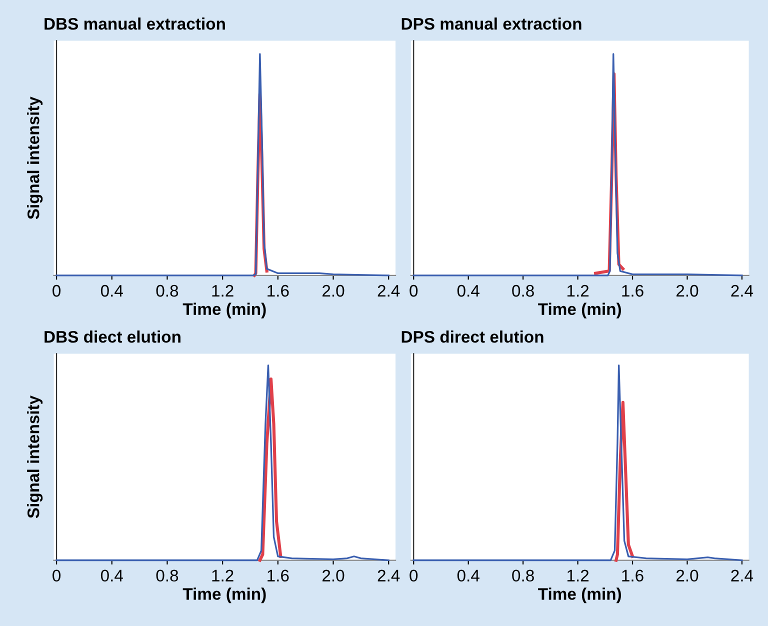 The image size is (768, 626). What do you see at coordinates (492, 24) in the screenshot?
I see `chart-title: DPS manual extraction` at bounding box center [492, 24].